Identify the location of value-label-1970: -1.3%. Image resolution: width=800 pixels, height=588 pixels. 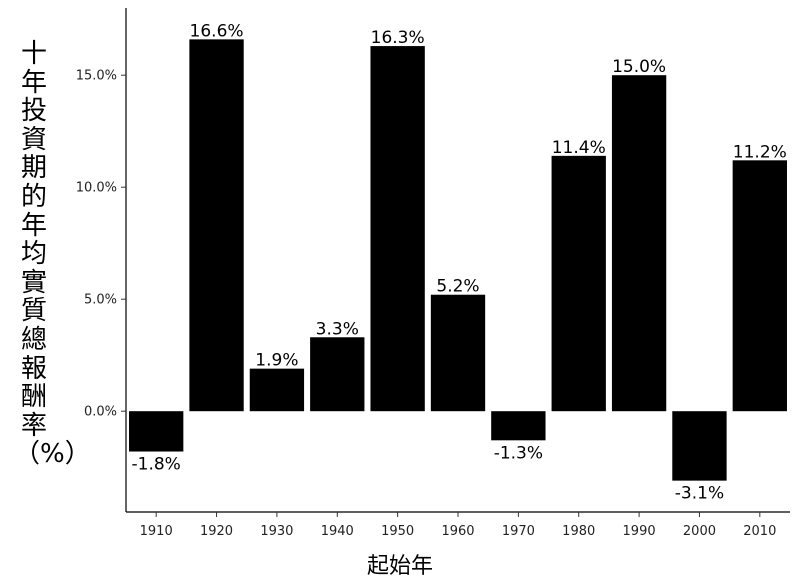
(518, 453).